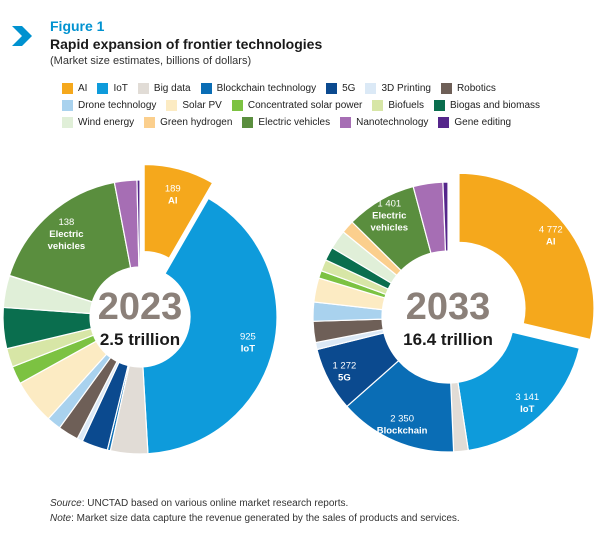 This screenshot has height=547, width=607. Describe the element at coordinates (402, 419) in the screenshot. I see `data-label: 2 350` at that location.